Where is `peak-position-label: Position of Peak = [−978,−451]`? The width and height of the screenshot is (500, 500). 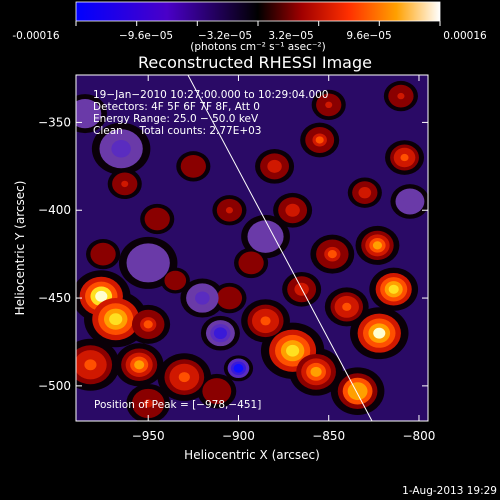
peak-position-label: Position of Peak = [−978,−451] is located at coordinates (177, 405).